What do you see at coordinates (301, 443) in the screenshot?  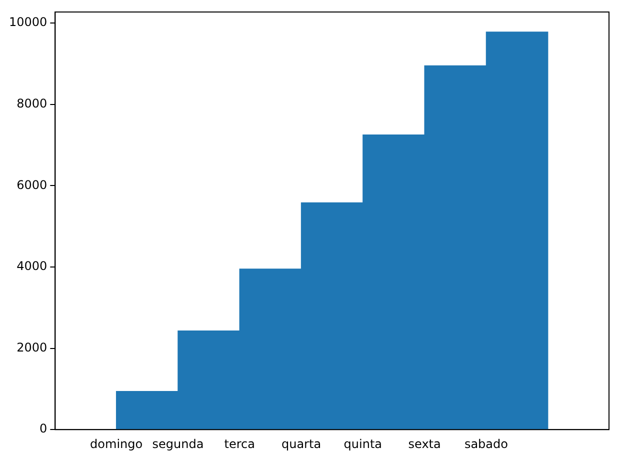 I see `x-tick-label: quarta` at bounding box center [301, 443].